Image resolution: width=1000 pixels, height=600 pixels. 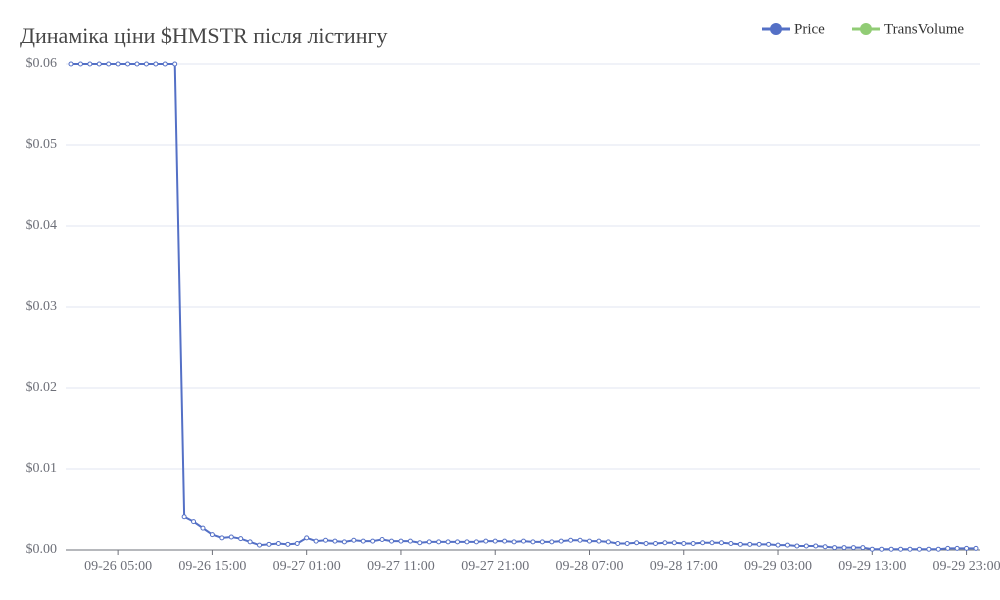 I want to click on y-tick-label: $0.06, so click(x=42, y=63).